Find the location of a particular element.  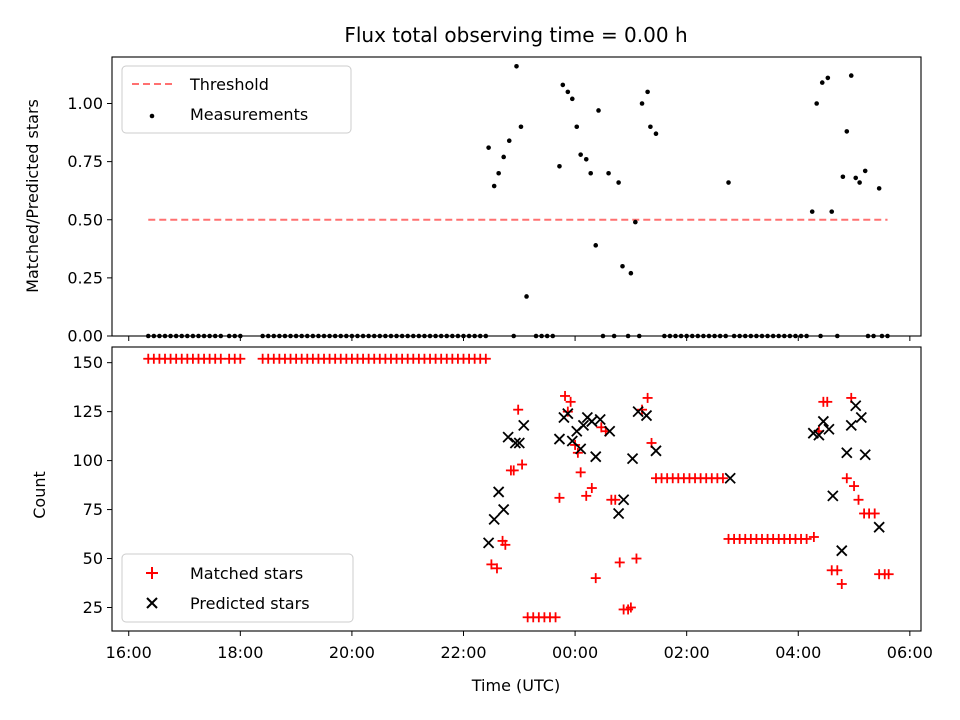

top-legend: Threshold Measurements is located at coordinates (236, 99).